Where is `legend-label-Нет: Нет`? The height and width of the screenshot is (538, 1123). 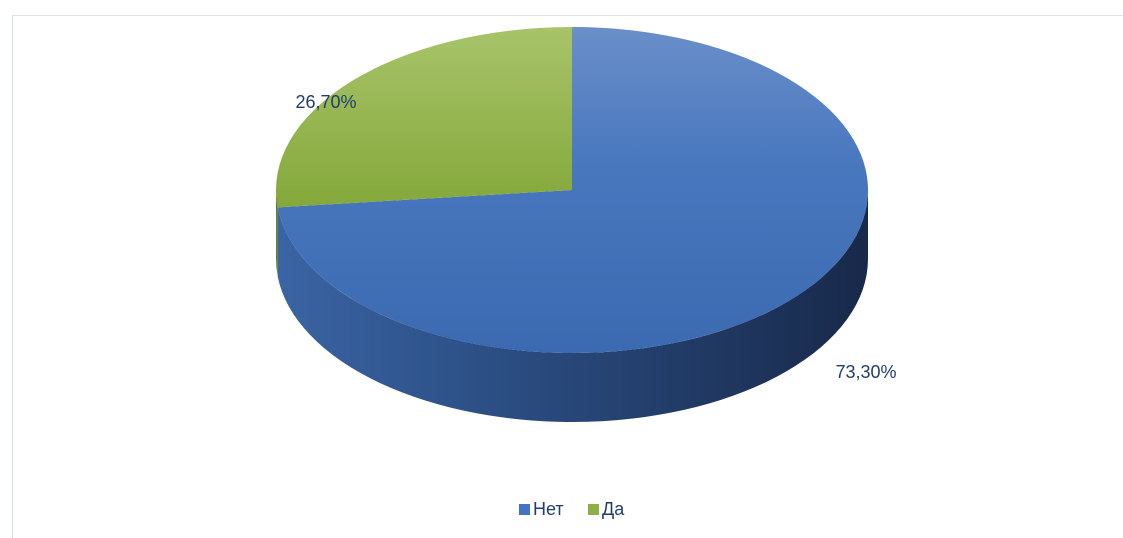
legend-label-Нет: Нет is located at coordinates (548, 509).